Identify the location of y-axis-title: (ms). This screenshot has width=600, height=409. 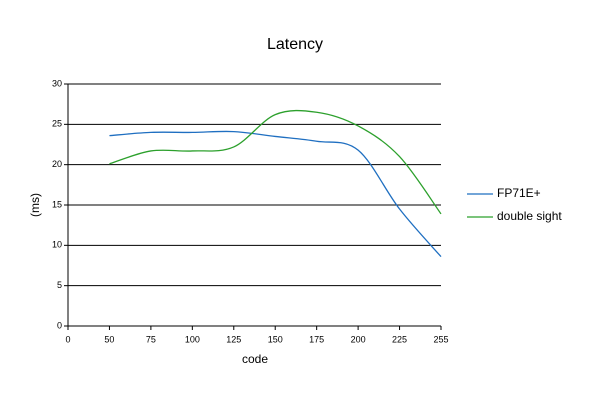
(35, 205).